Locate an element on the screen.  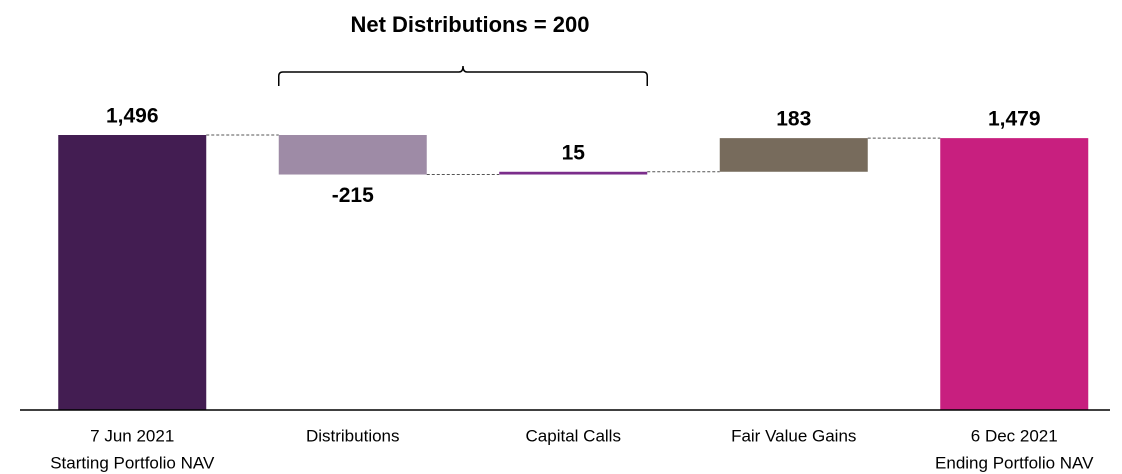
value-label: 183 is located at coordinates (793, 119).